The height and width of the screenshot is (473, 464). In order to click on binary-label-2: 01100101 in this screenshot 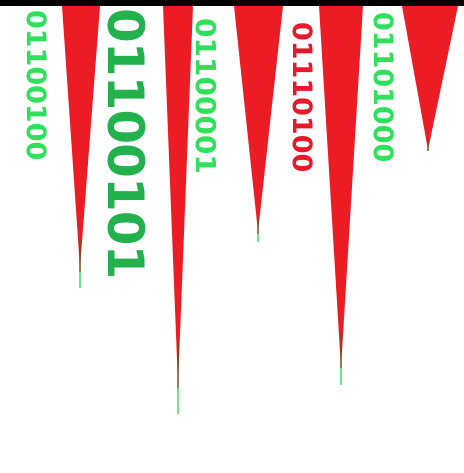, I will do `click(125, 143)`.